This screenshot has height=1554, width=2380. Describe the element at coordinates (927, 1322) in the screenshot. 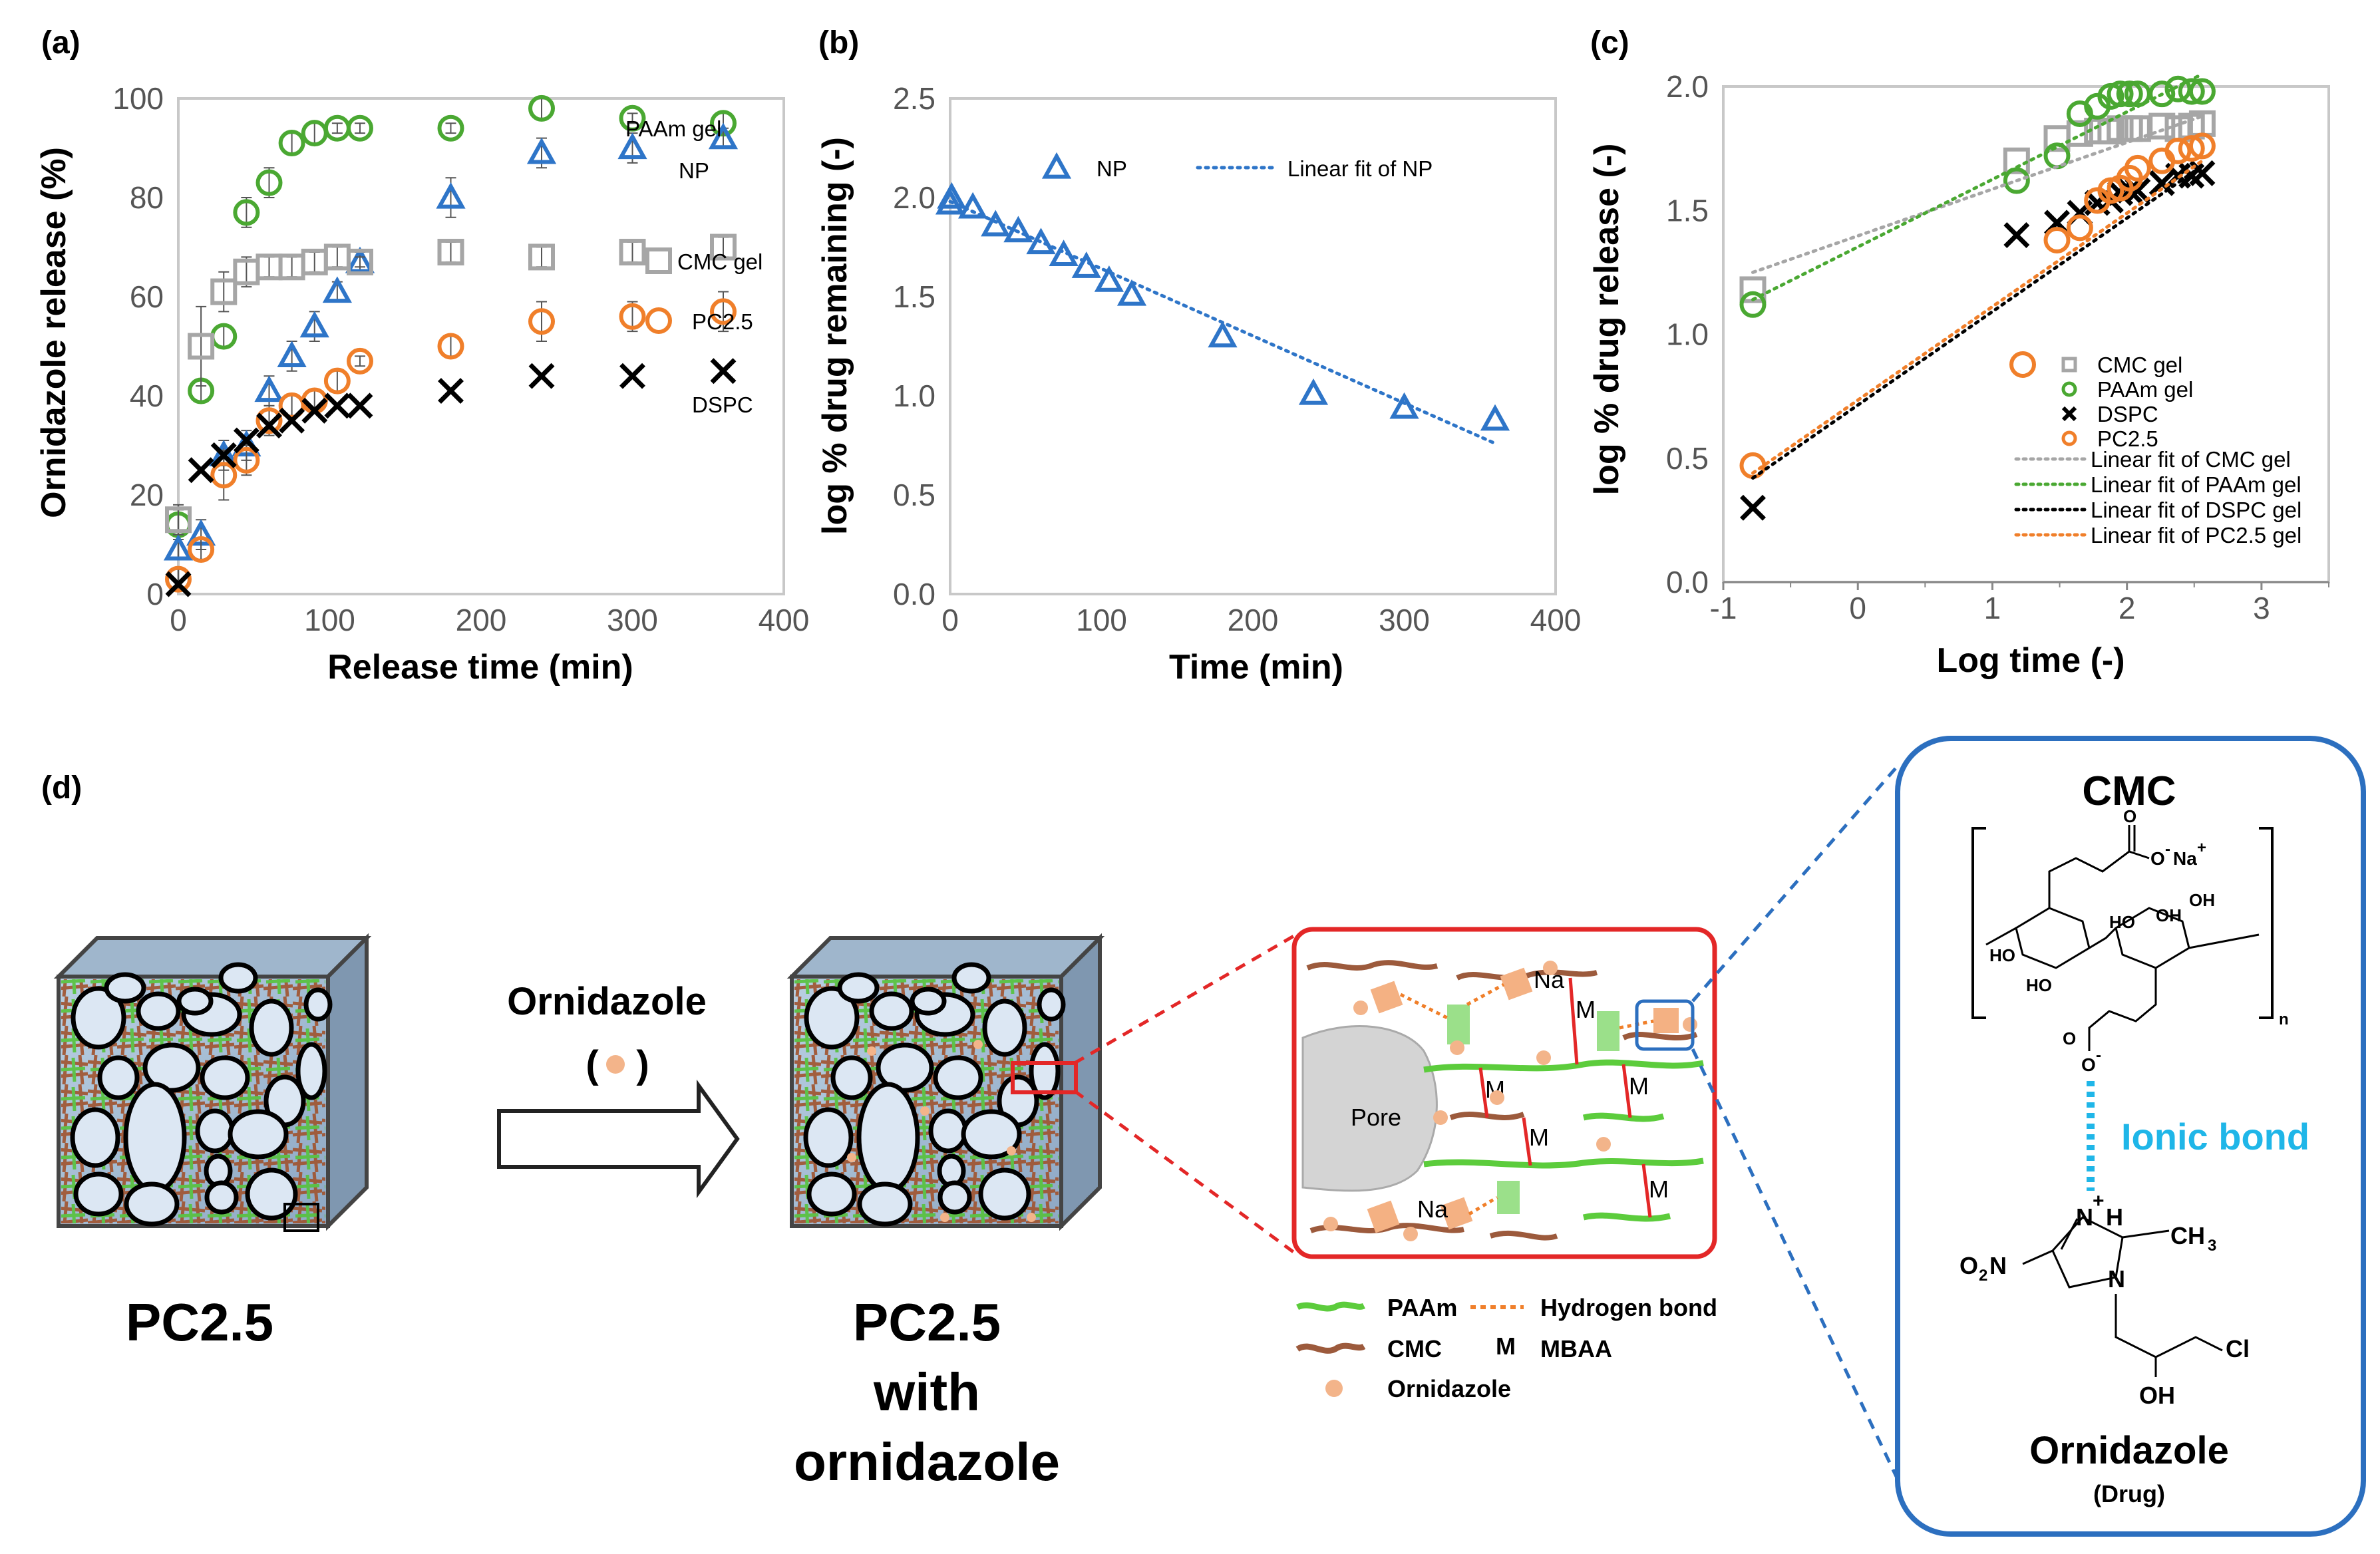

I see `cube2-label-line1: PC2.5` at that location.